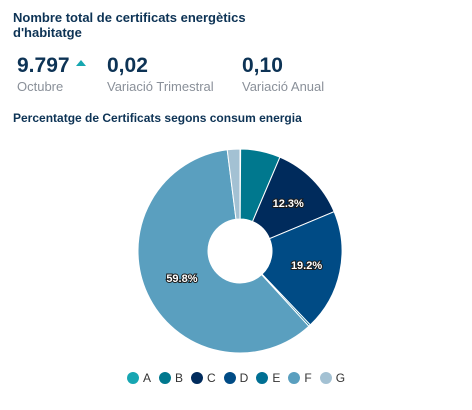  What do you see at coordinates (178, 378) in the screenshot?
I see `legend-label: B` at bounding box center [178, 378].